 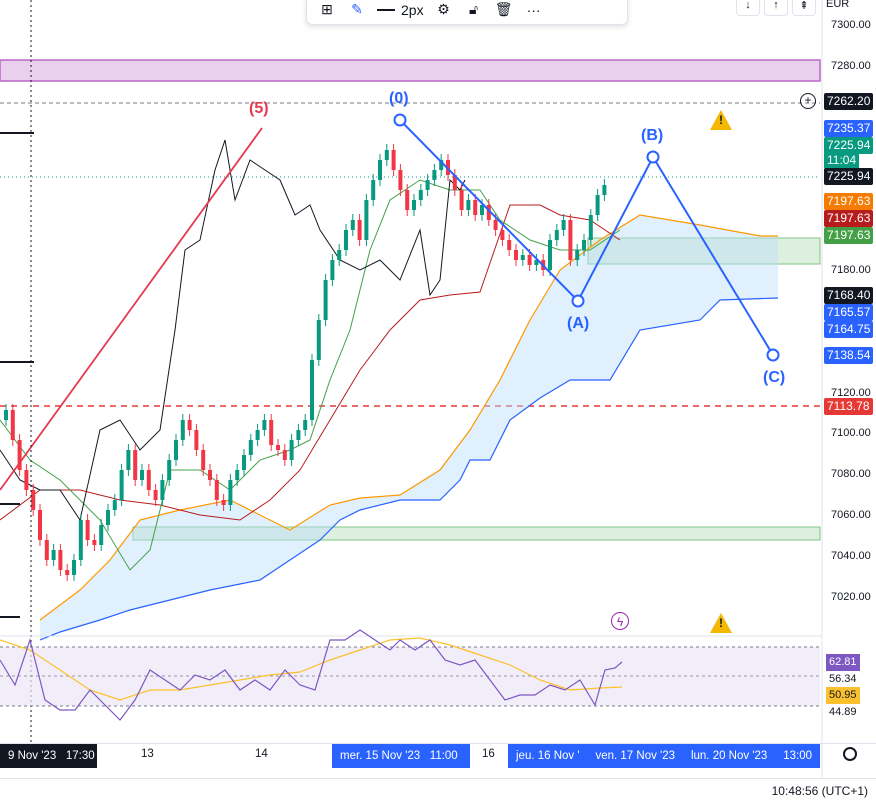 What do you see at coordinates (851, 474) in the screenshot?
I see `price-tick: 7080.00` at bounding box center [851, 474].